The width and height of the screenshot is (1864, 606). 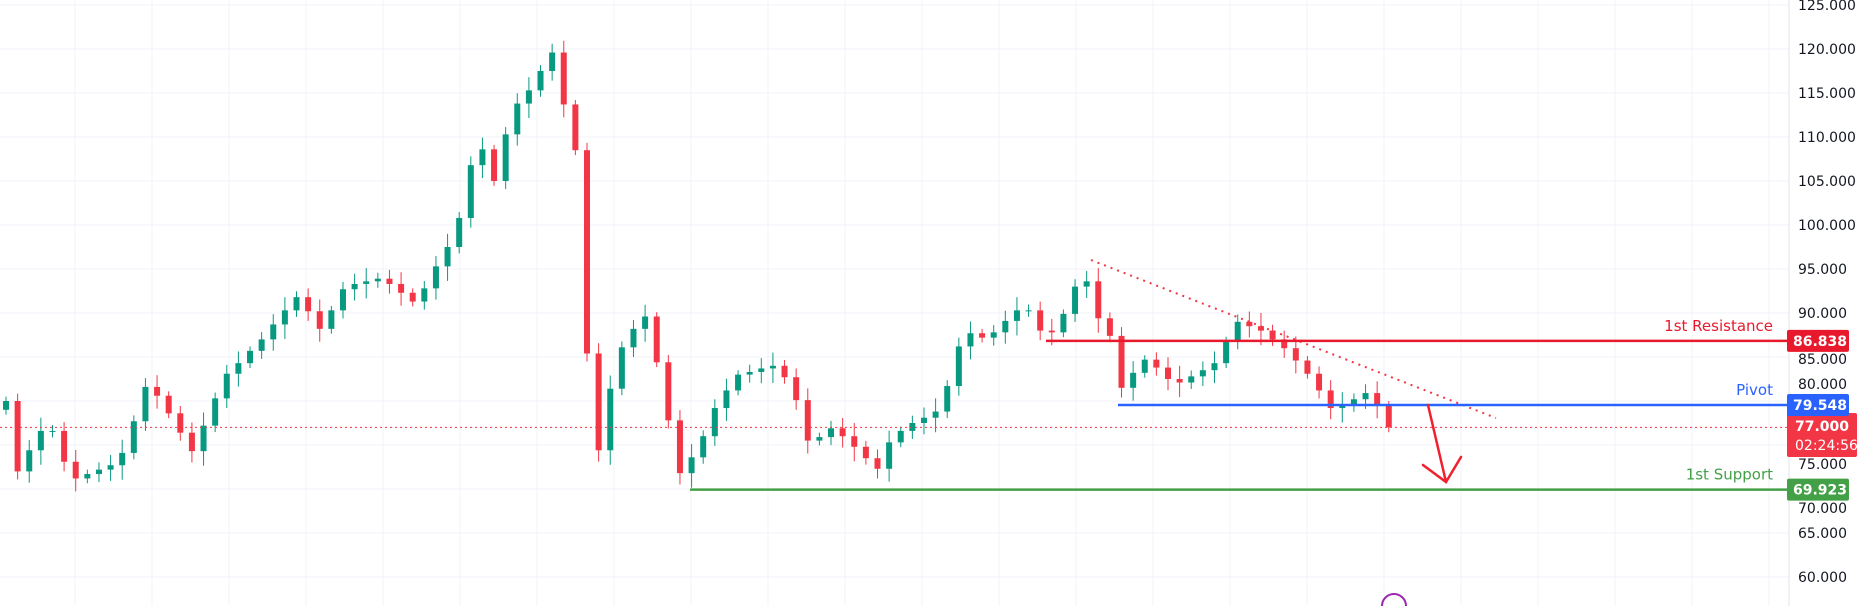 What do you see at coordinates (1827, 226) in the screenshot?
I see `y-tick-label: 100.000` at bounding box center [1827, 226].